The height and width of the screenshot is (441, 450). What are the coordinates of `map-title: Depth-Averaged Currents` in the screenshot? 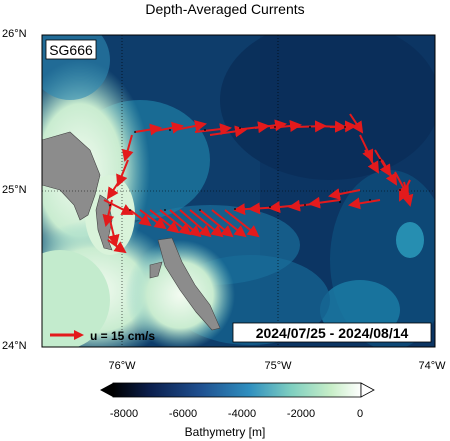 It's located at (225, 9).